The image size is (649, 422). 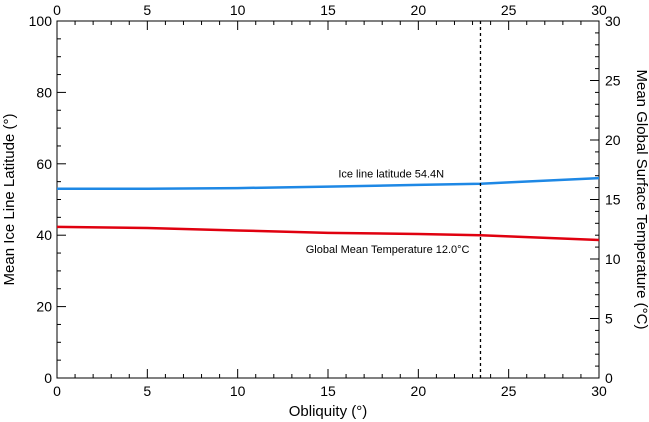 What do you see at coordinates (609, 319) in the screenshot?
I see `y-right-tick-label: 5` at bounding box center [609, 319].